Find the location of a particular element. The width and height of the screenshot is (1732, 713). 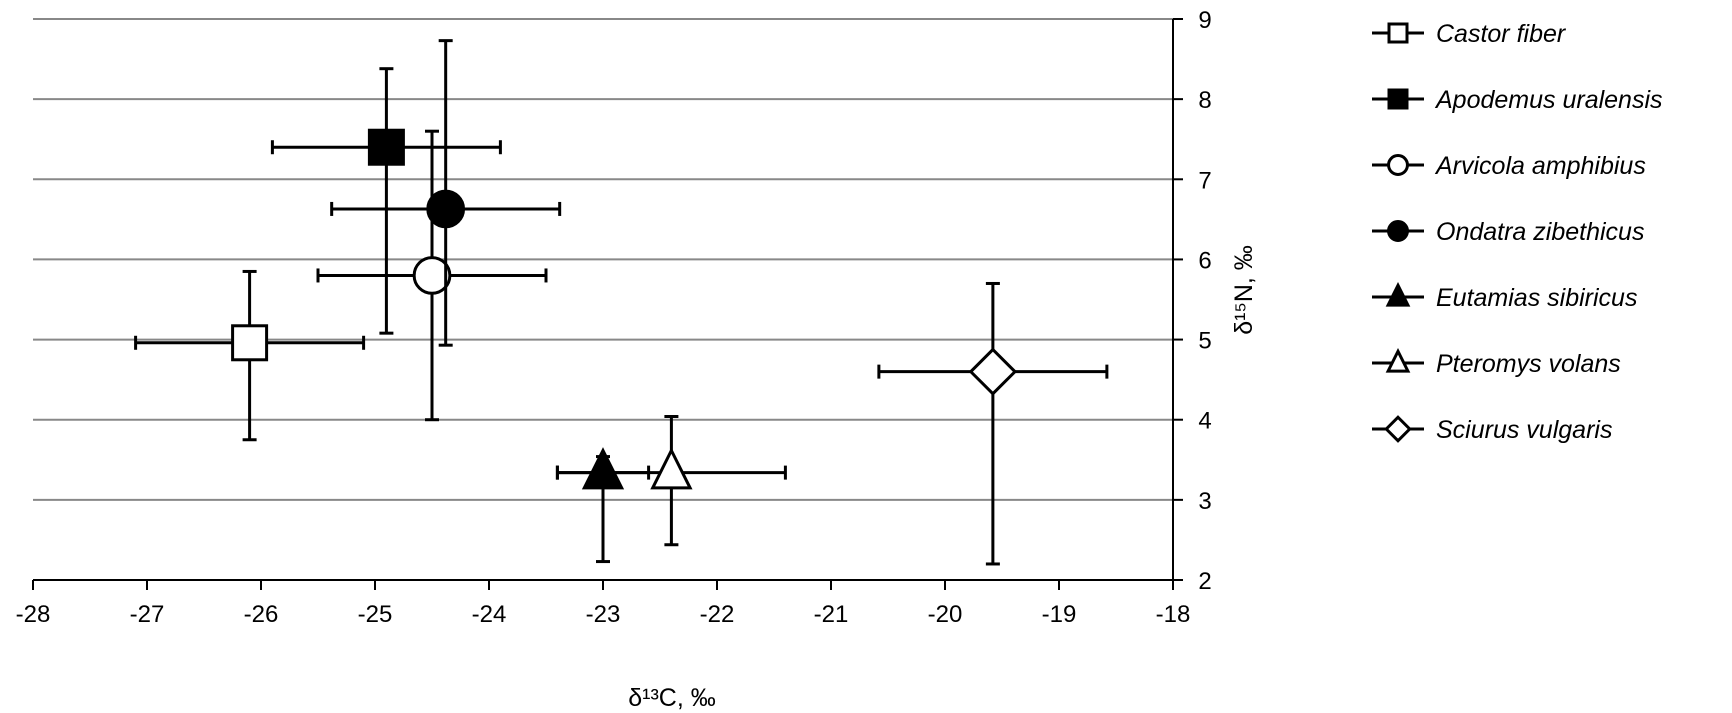

legend-label: Apodemus uralensis is located at coordinates (1548, 100).